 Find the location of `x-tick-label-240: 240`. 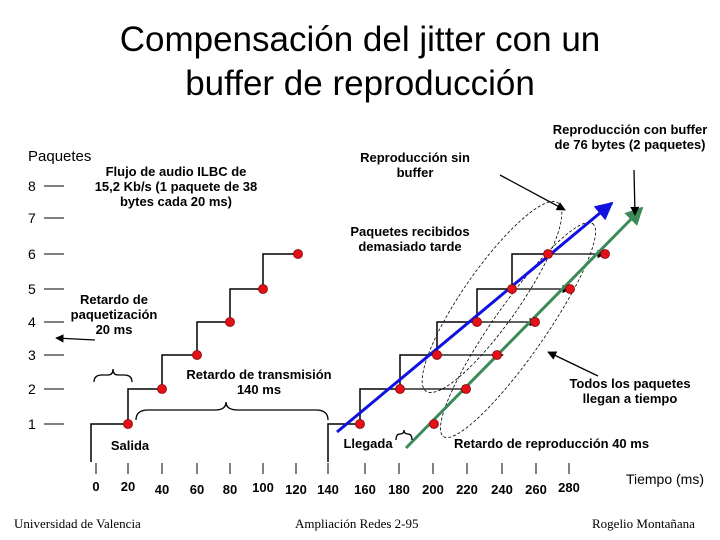

x-tick-label-240: 240 is located at coordinates (502, 489).